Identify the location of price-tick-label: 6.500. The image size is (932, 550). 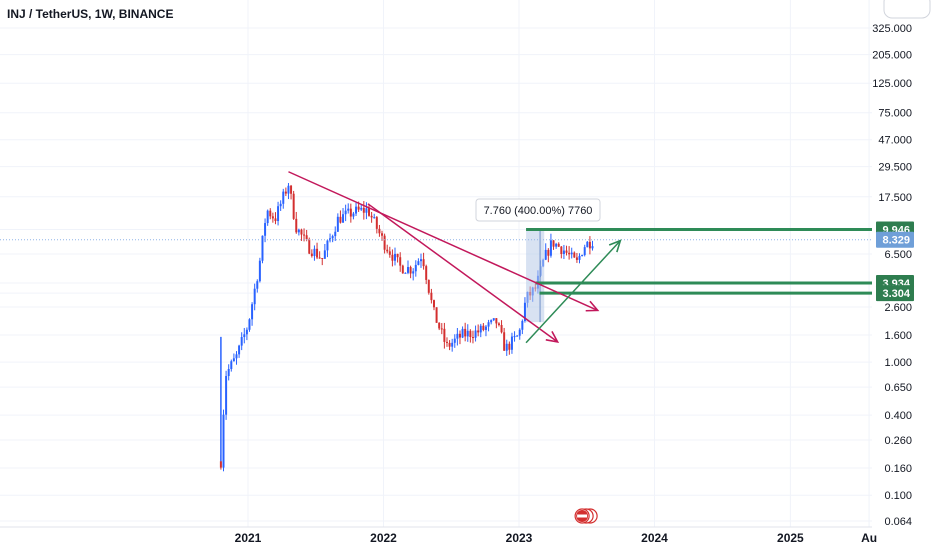
(898, 255).